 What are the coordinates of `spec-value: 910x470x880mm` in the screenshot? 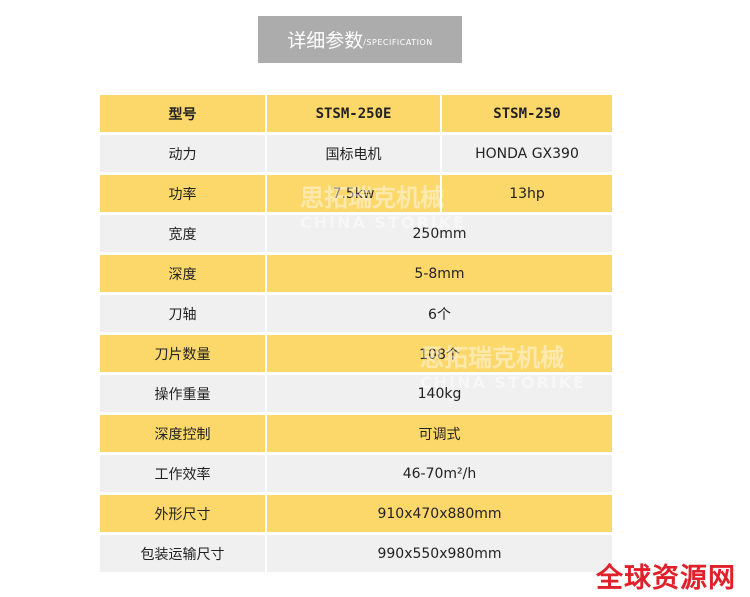 It's located at (439, 513).